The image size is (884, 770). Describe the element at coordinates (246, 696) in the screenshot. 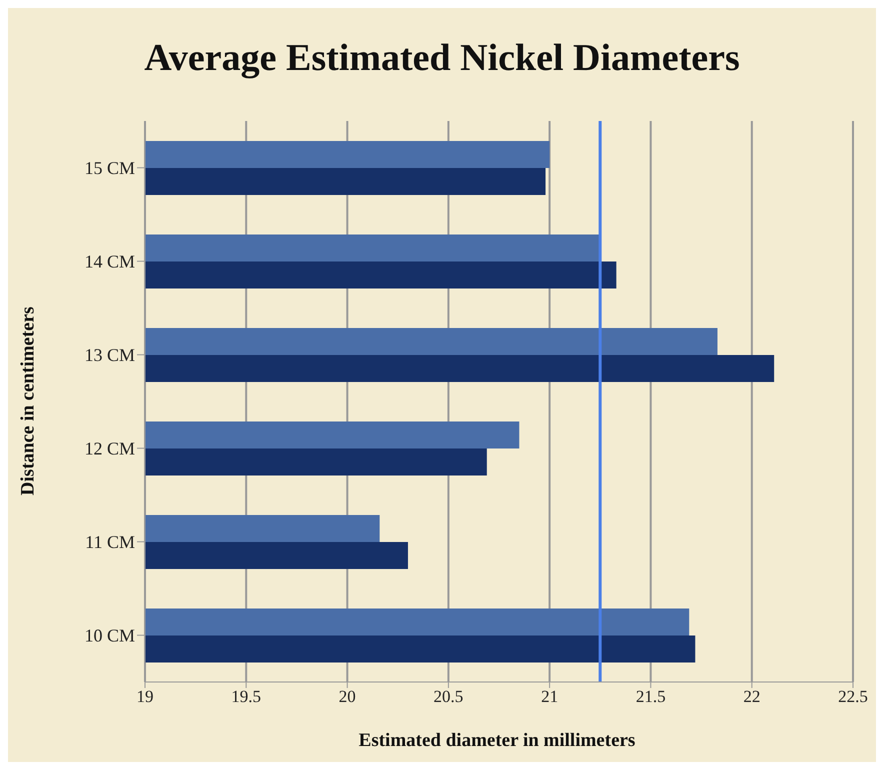

I see `x-tick-label: 19.5` at that location.